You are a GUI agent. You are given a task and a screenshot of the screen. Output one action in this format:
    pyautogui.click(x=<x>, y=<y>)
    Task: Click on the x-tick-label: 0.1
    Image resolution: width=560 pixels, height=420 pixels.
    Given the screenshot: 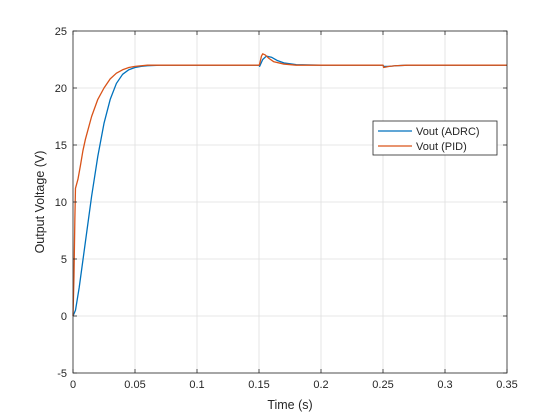 What is the action you would take?
    pyautogui.click(x=196, y=385)
    